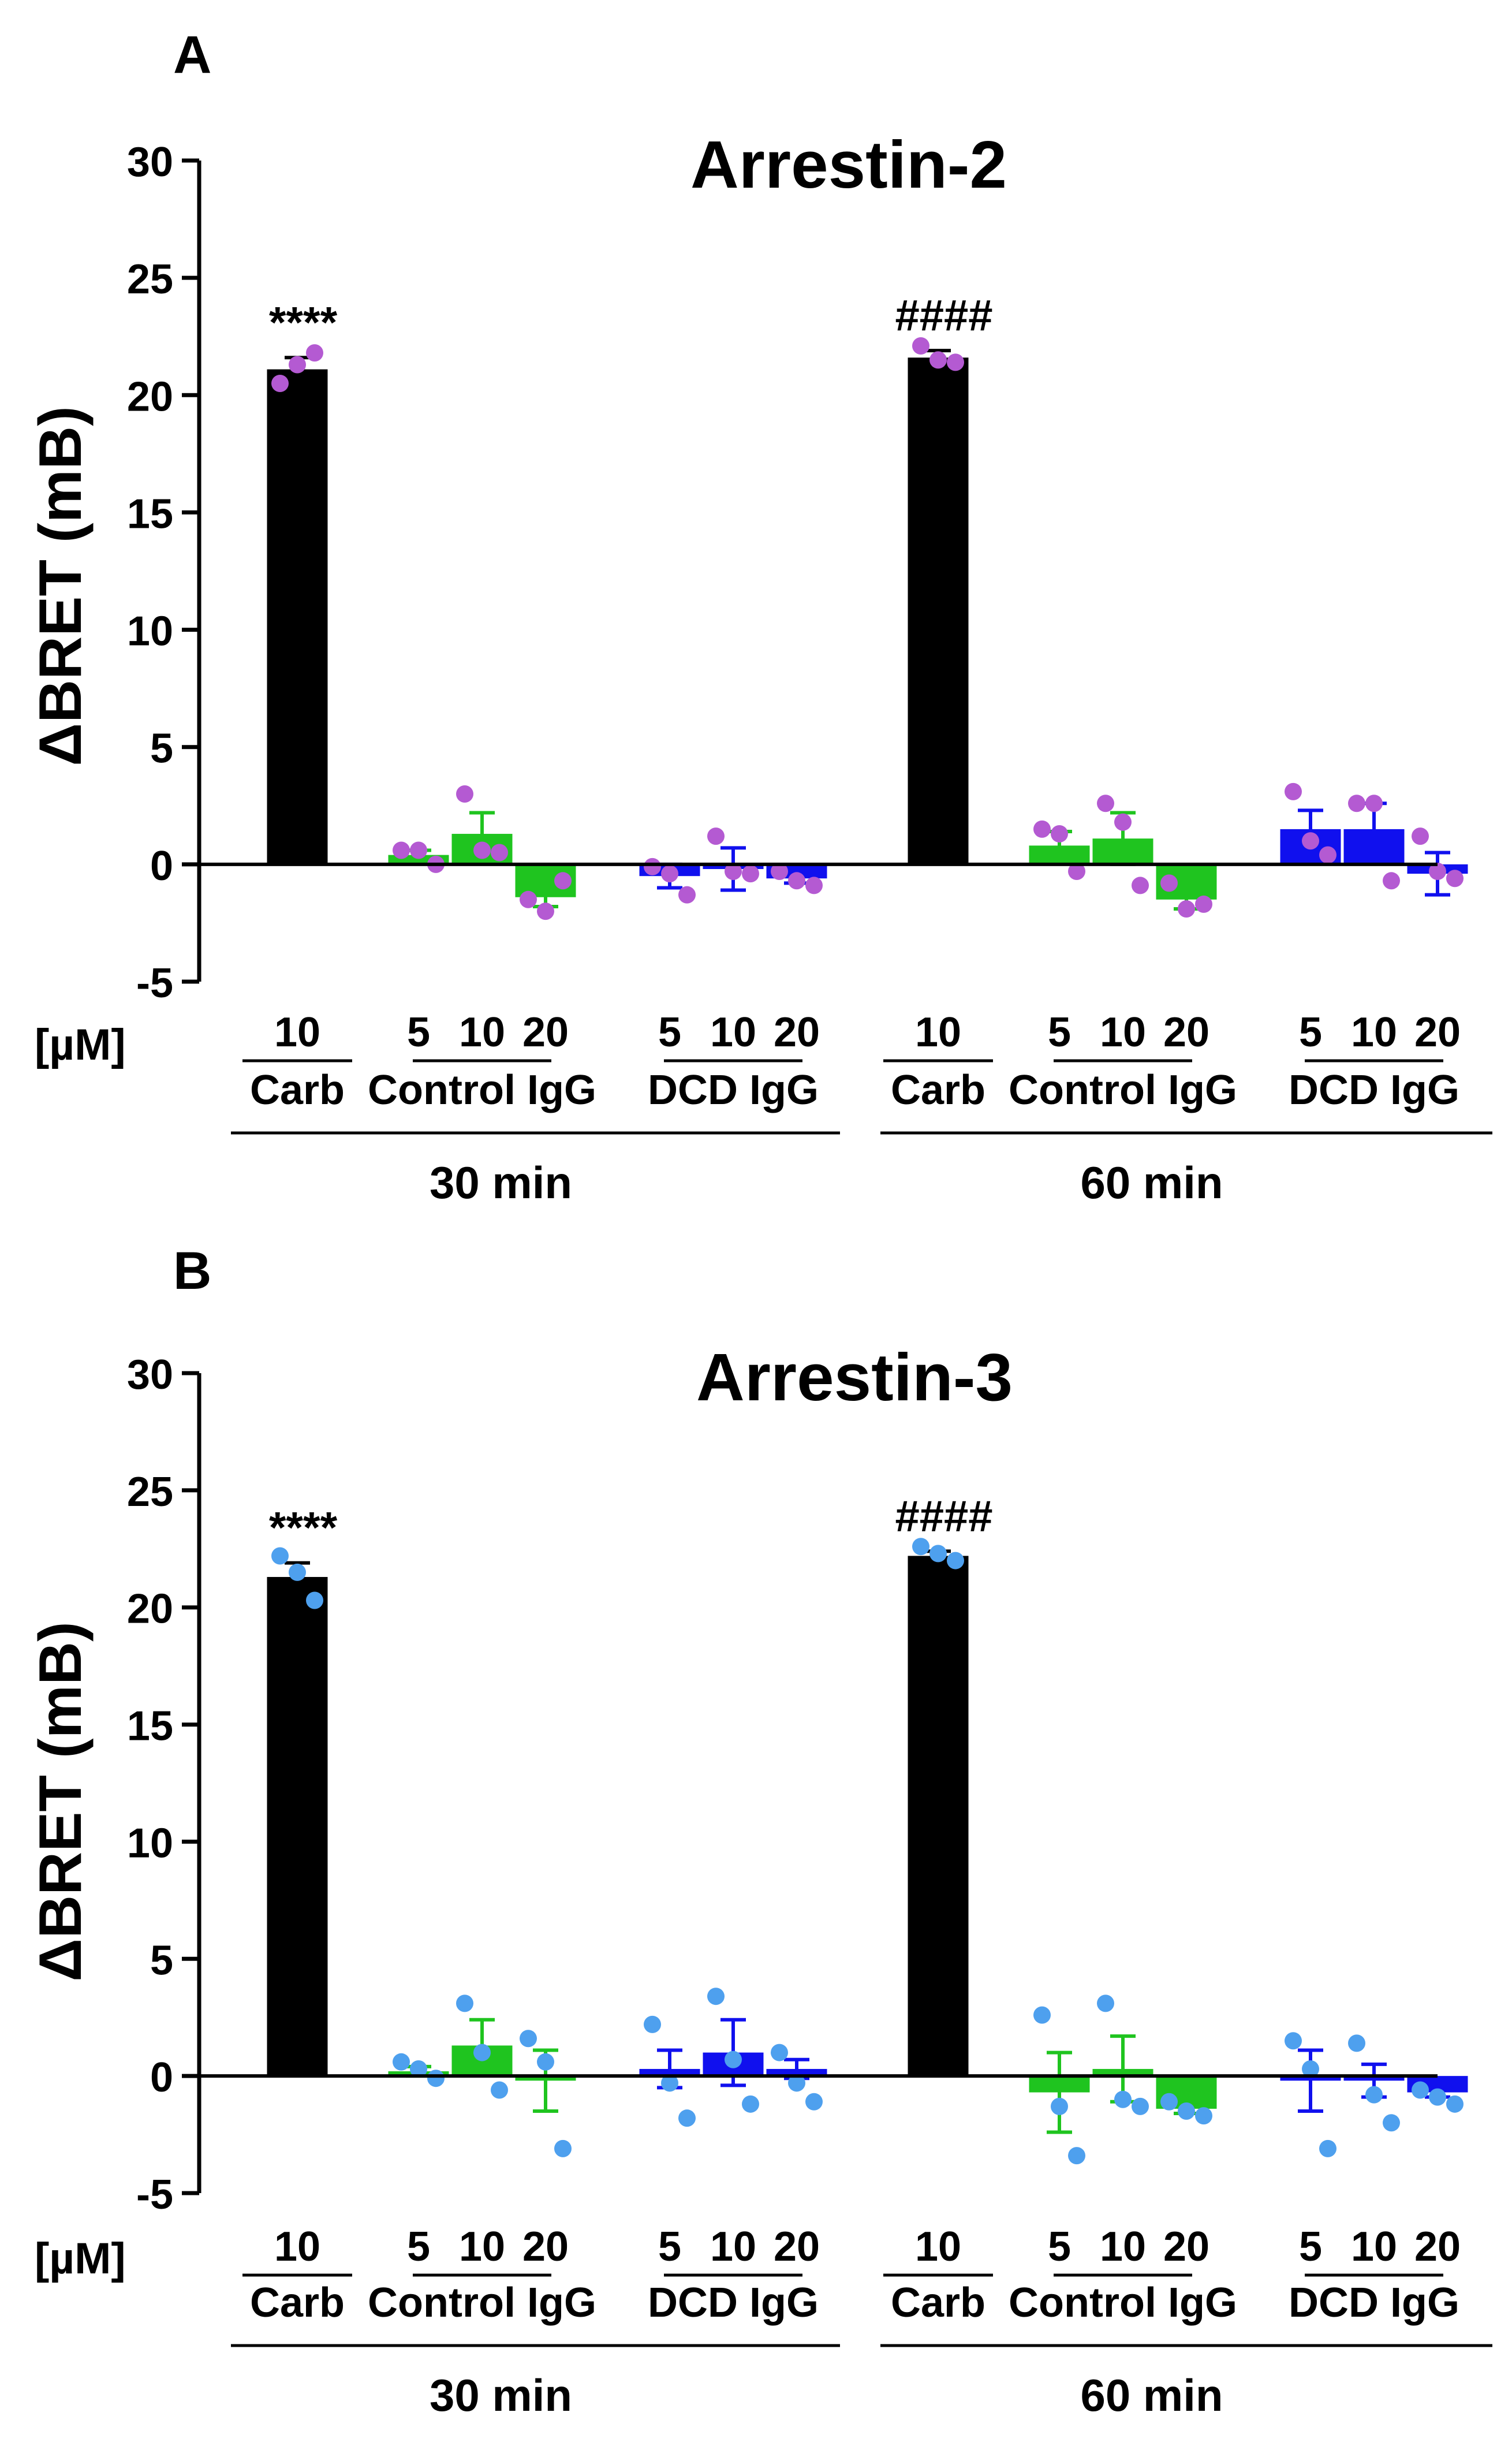 The width and height of the screenshot is (1512, 2457). Describe the element at coordinates (943, 315) in the screenshot. I see `significance-annotation: ####` at that location.